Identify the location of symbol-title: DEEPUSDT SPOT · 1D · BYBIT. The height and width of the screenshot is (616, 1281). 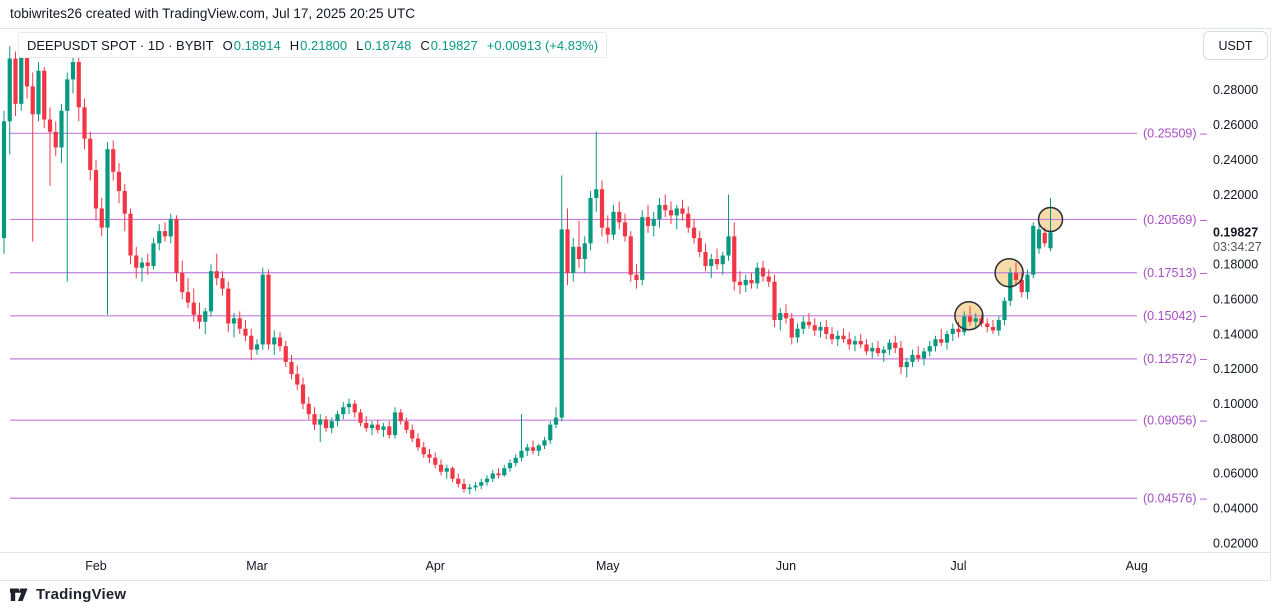
(120, 45).